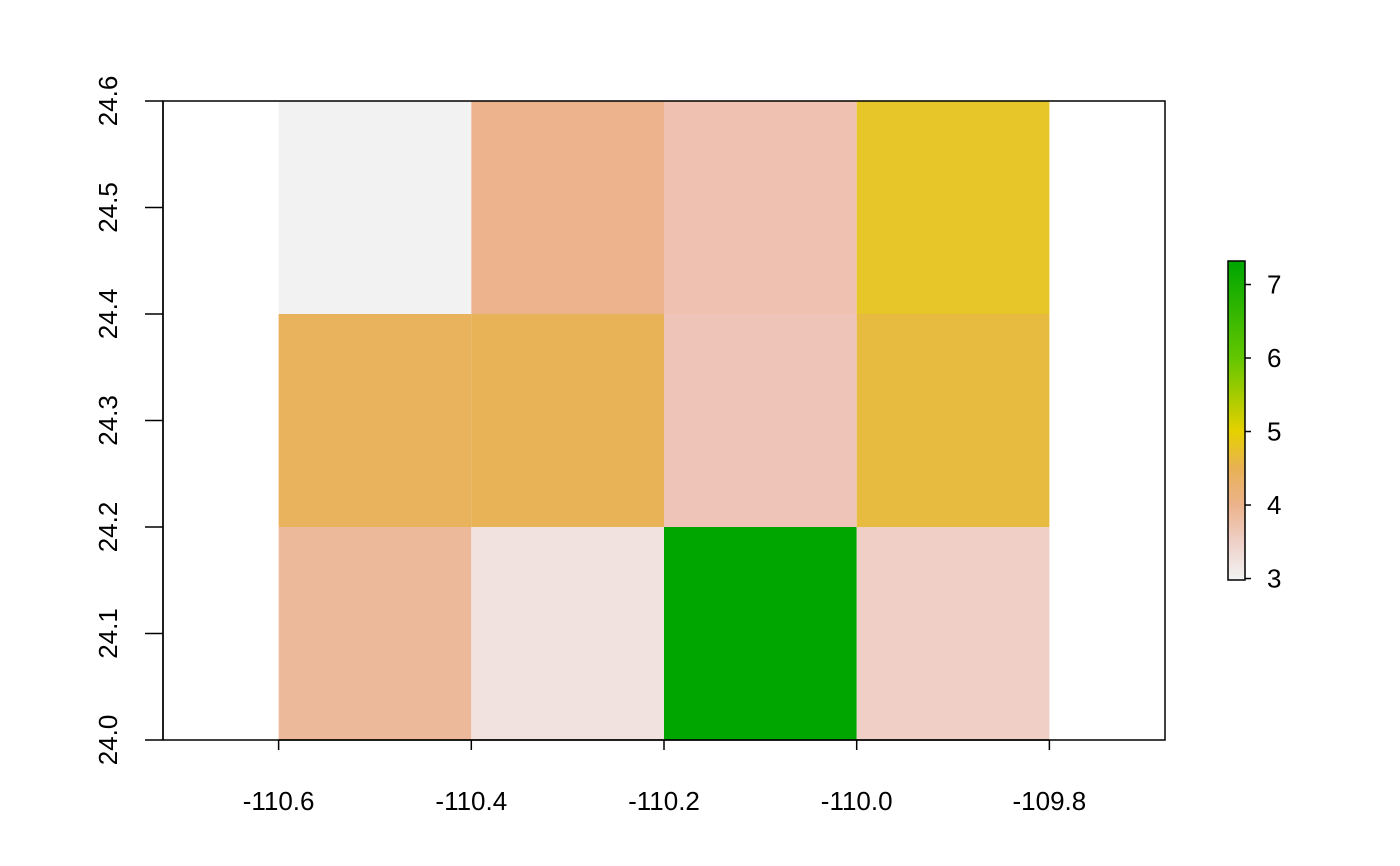 This screenshot has height=866, width=1400. What do you see at coordinates (108, 314) in the screenshot?
I see `y-tick-label: 24.4` at bounding box center [108, 314].